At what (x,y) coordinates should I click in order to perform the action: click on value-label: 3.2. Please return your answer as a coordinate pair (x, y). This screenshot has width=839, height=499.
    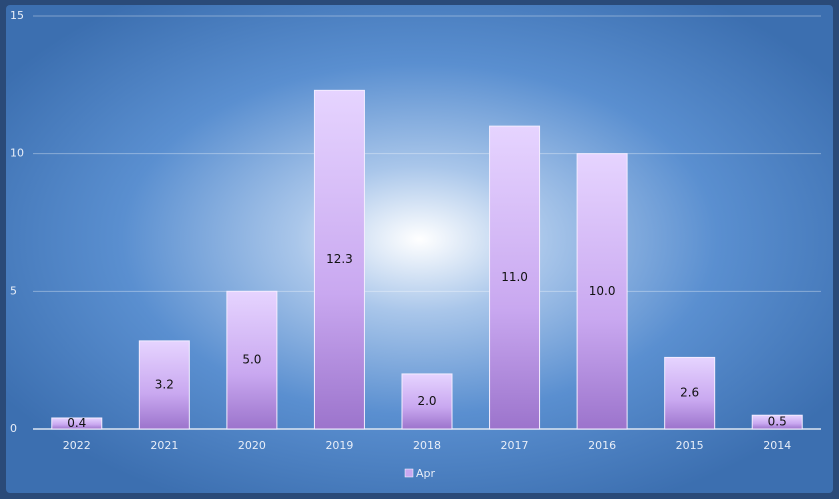
    Looking at the image, I should click on (164, 384).